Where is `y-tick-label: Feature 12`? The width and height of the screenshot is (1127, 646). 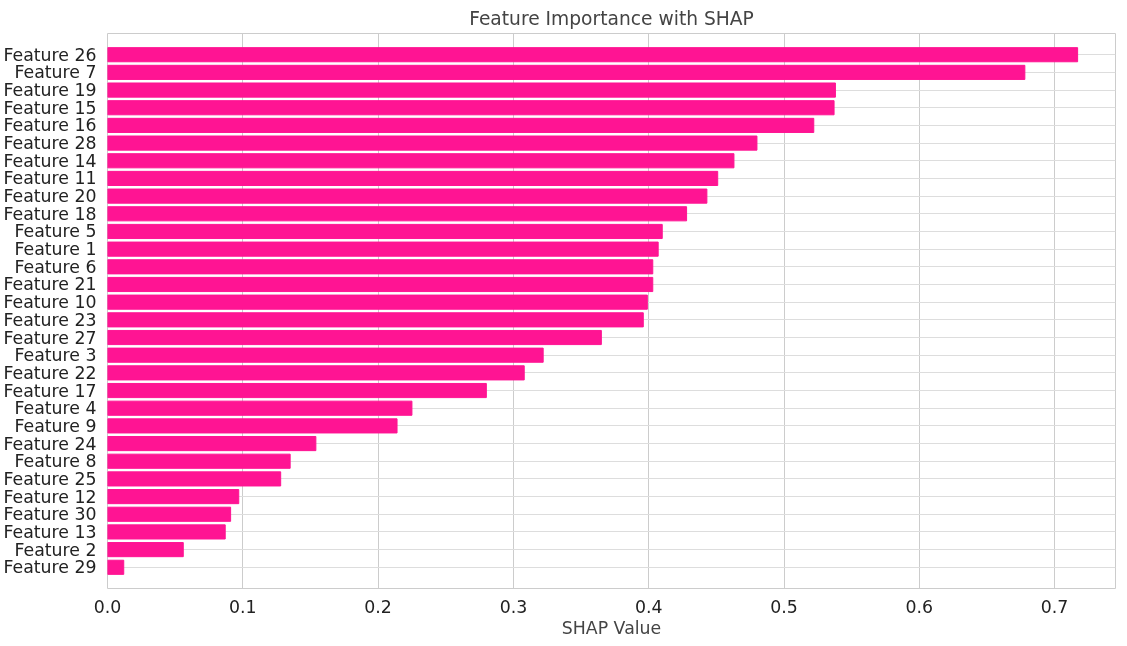 y-tick-label: Feature 12 is located at coordinates (50, 496).